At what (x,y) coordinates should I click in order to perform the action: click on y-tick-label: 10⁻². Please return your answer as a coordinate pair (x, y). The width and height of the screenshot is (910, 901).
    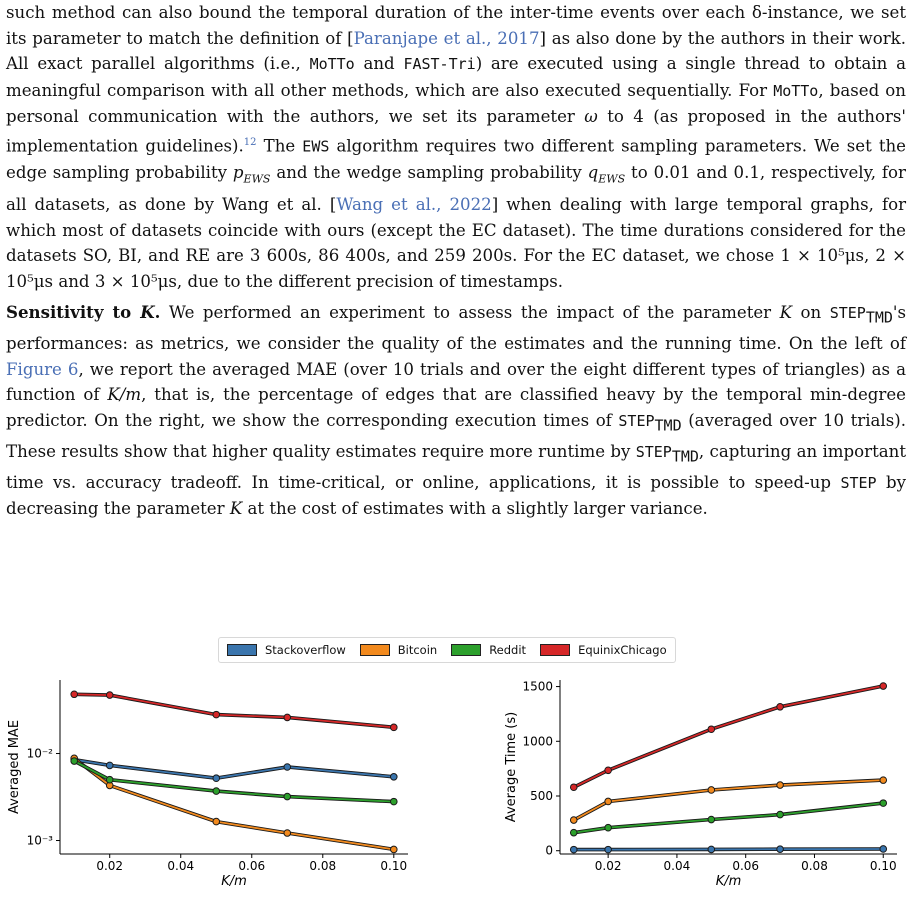
    Looking at the image, I should click on (40, 754).